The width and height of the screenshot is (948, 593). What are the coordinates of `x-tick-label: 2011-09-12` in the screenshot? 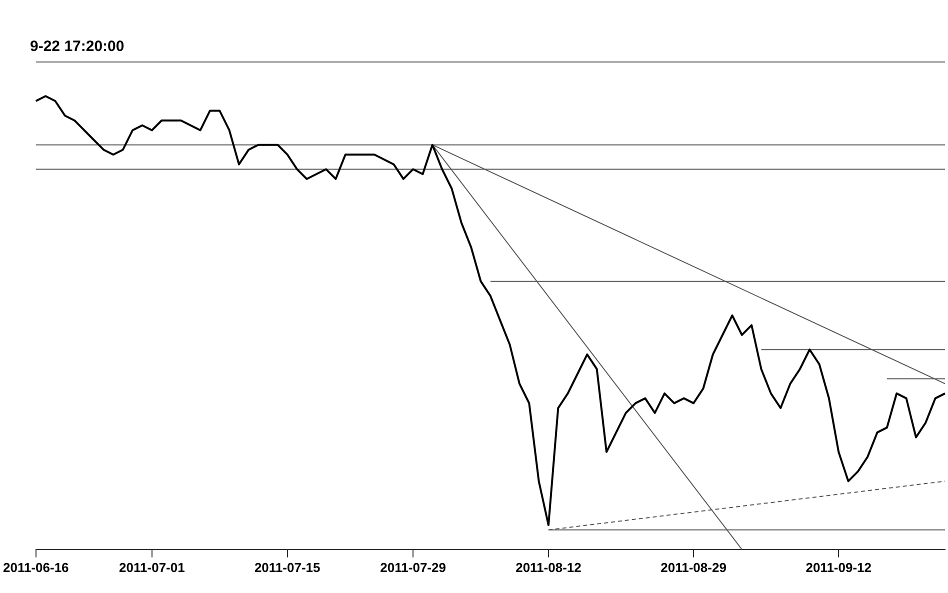 It's located at (839, 567).